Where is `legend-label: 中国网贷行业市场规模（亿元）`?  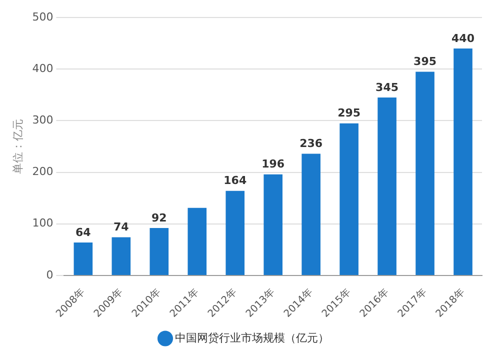 legend-label: 中国网贷行业市场规模（亿元） is located at coordinates (251, 337).